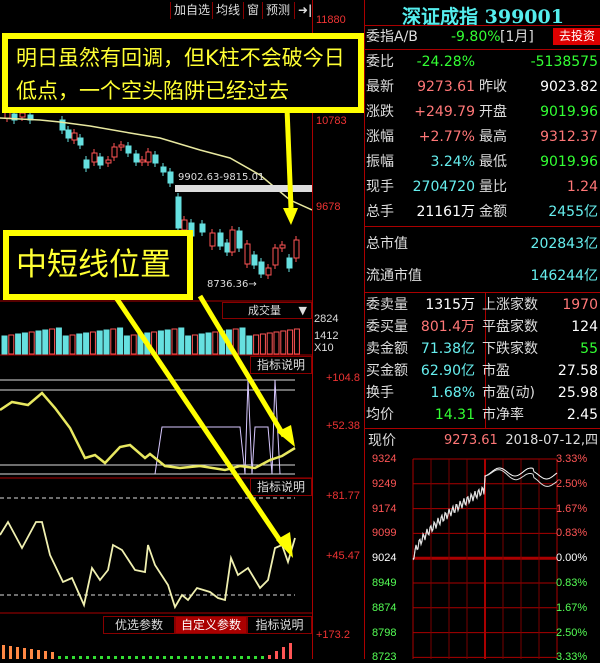  What do you see at coordinates (148, 431) in the screenshot?
I see `indicator1-line` at bounding box center [148, 431].